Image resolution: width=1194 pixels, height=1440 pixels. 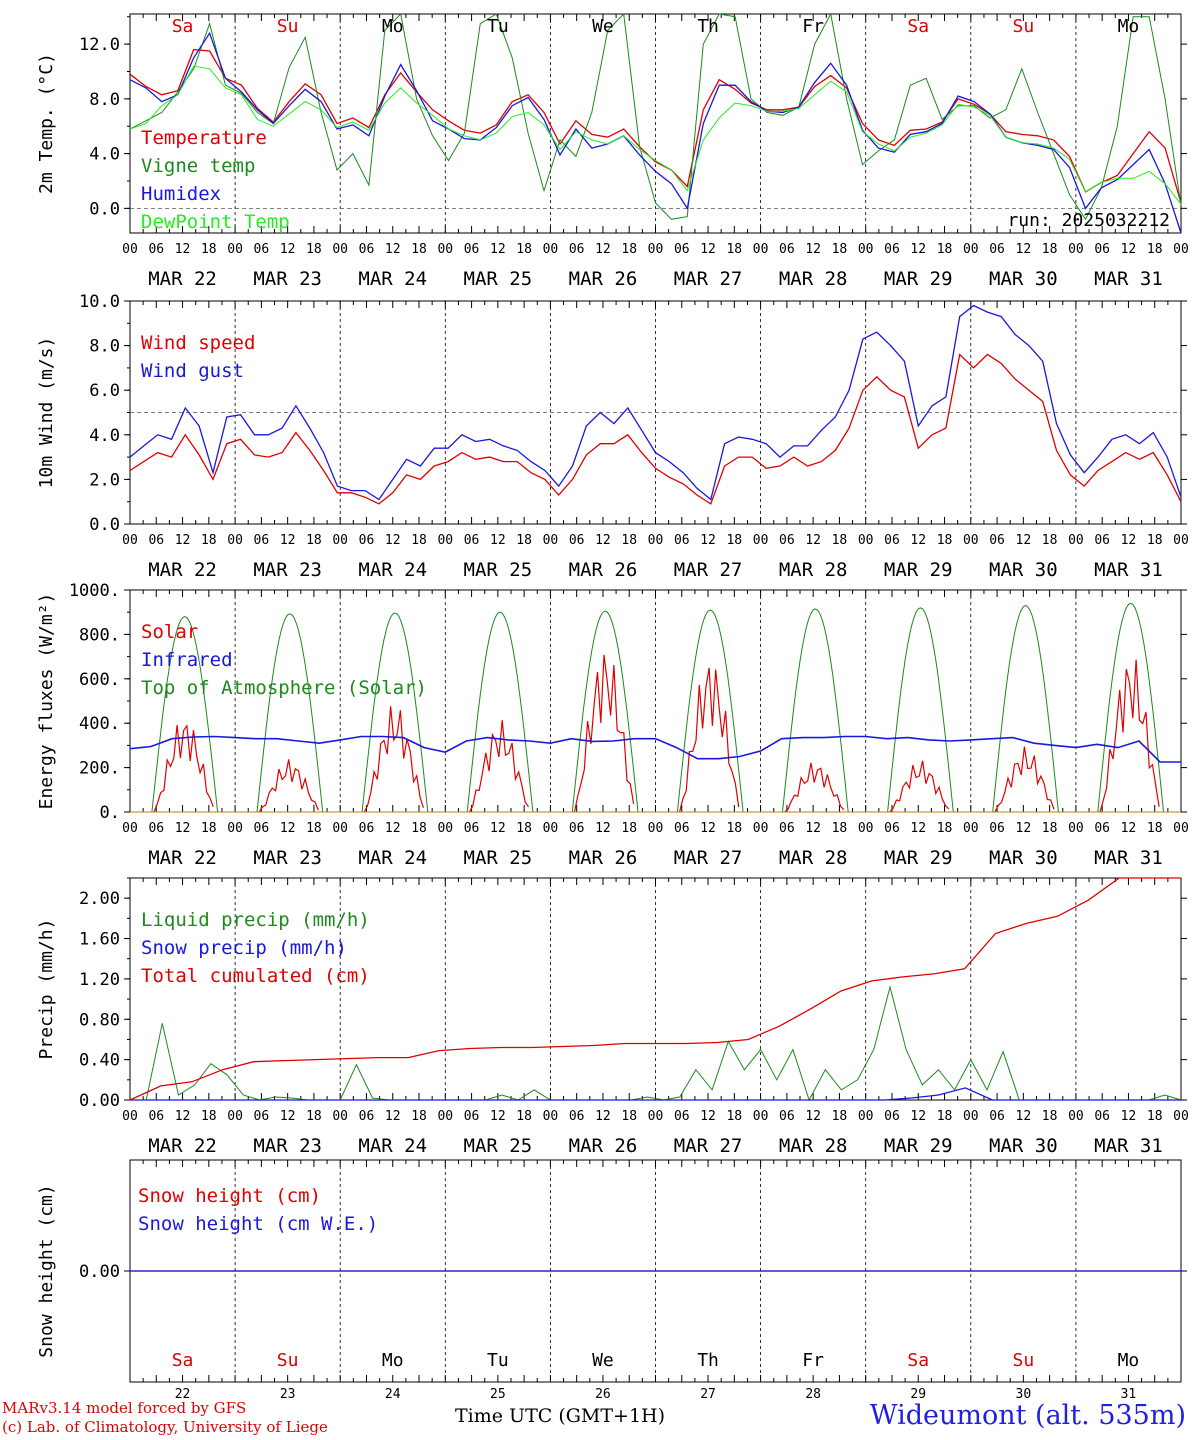 I want to click on day-name-top: Mo, so click(x=393, y=26).